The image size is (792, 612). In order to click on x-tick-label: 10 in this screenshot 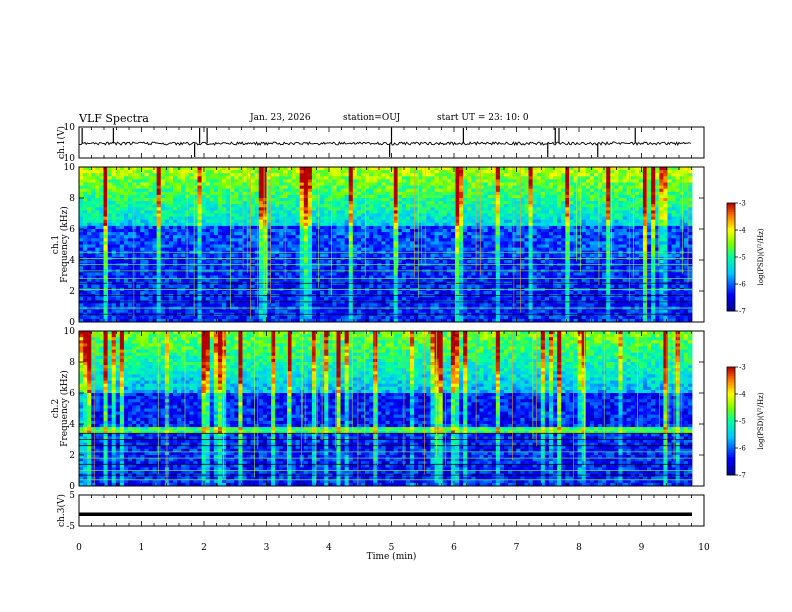, I will do `click(704, 548)`.